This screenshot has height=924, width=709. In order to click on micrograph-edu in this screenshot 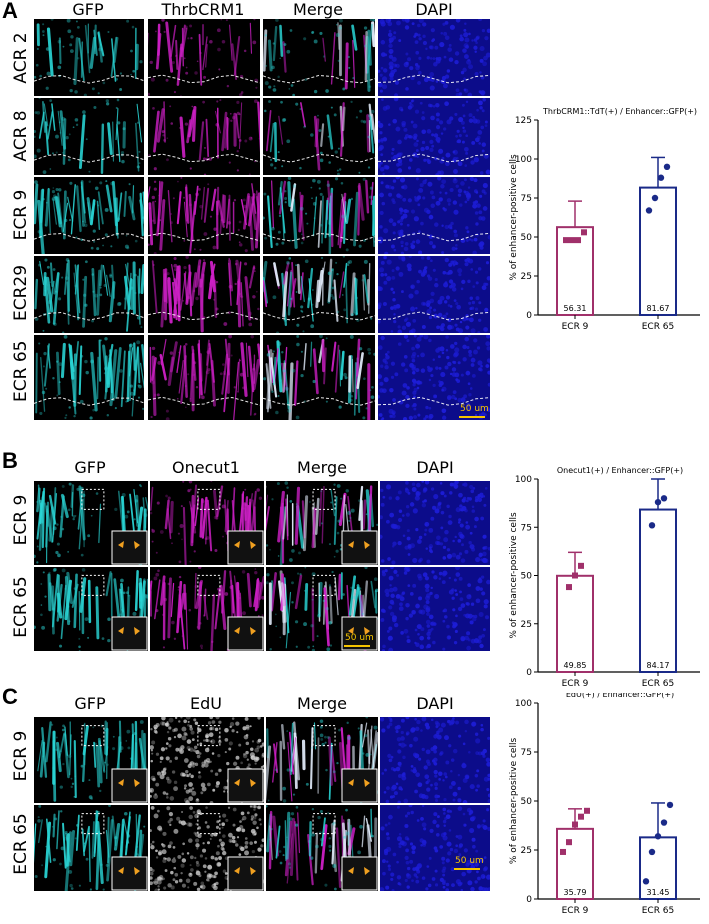, I will do `click(207, 848)`.